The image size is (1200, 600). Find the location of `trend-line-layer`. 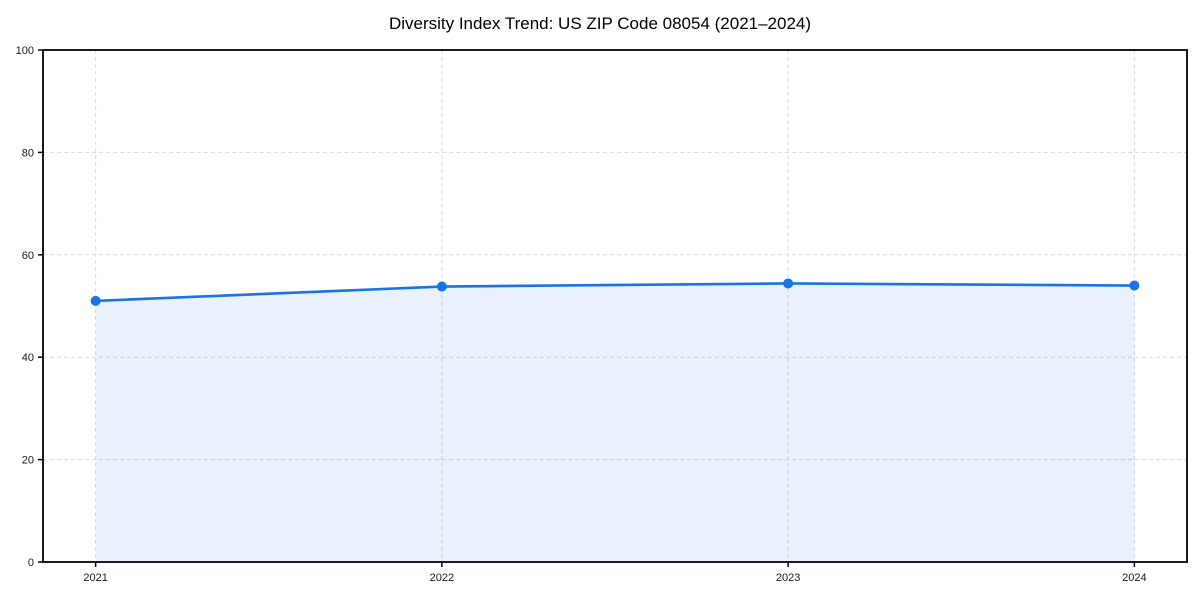

trend-line-layer is located at coordinates (615, 292).